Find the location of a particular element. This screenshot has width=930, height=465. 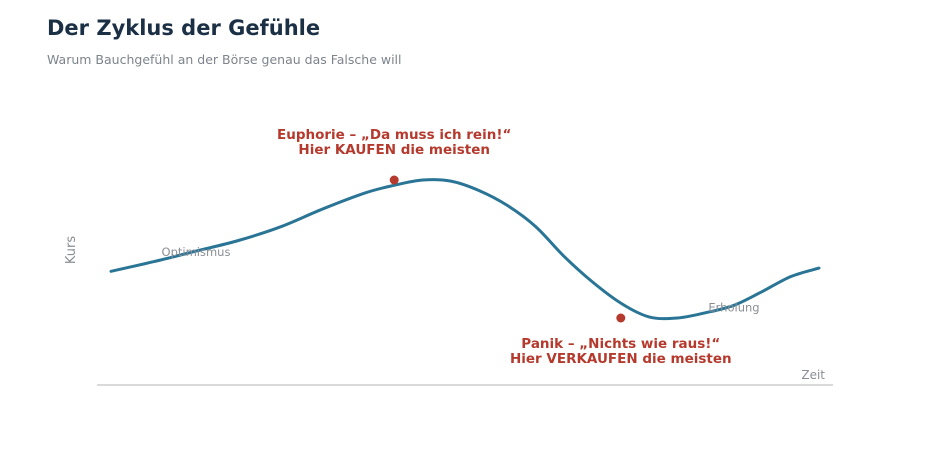

euphoria-callout-line-2: Hier KAUFEN die meisten is located at coordinates (394, 150).